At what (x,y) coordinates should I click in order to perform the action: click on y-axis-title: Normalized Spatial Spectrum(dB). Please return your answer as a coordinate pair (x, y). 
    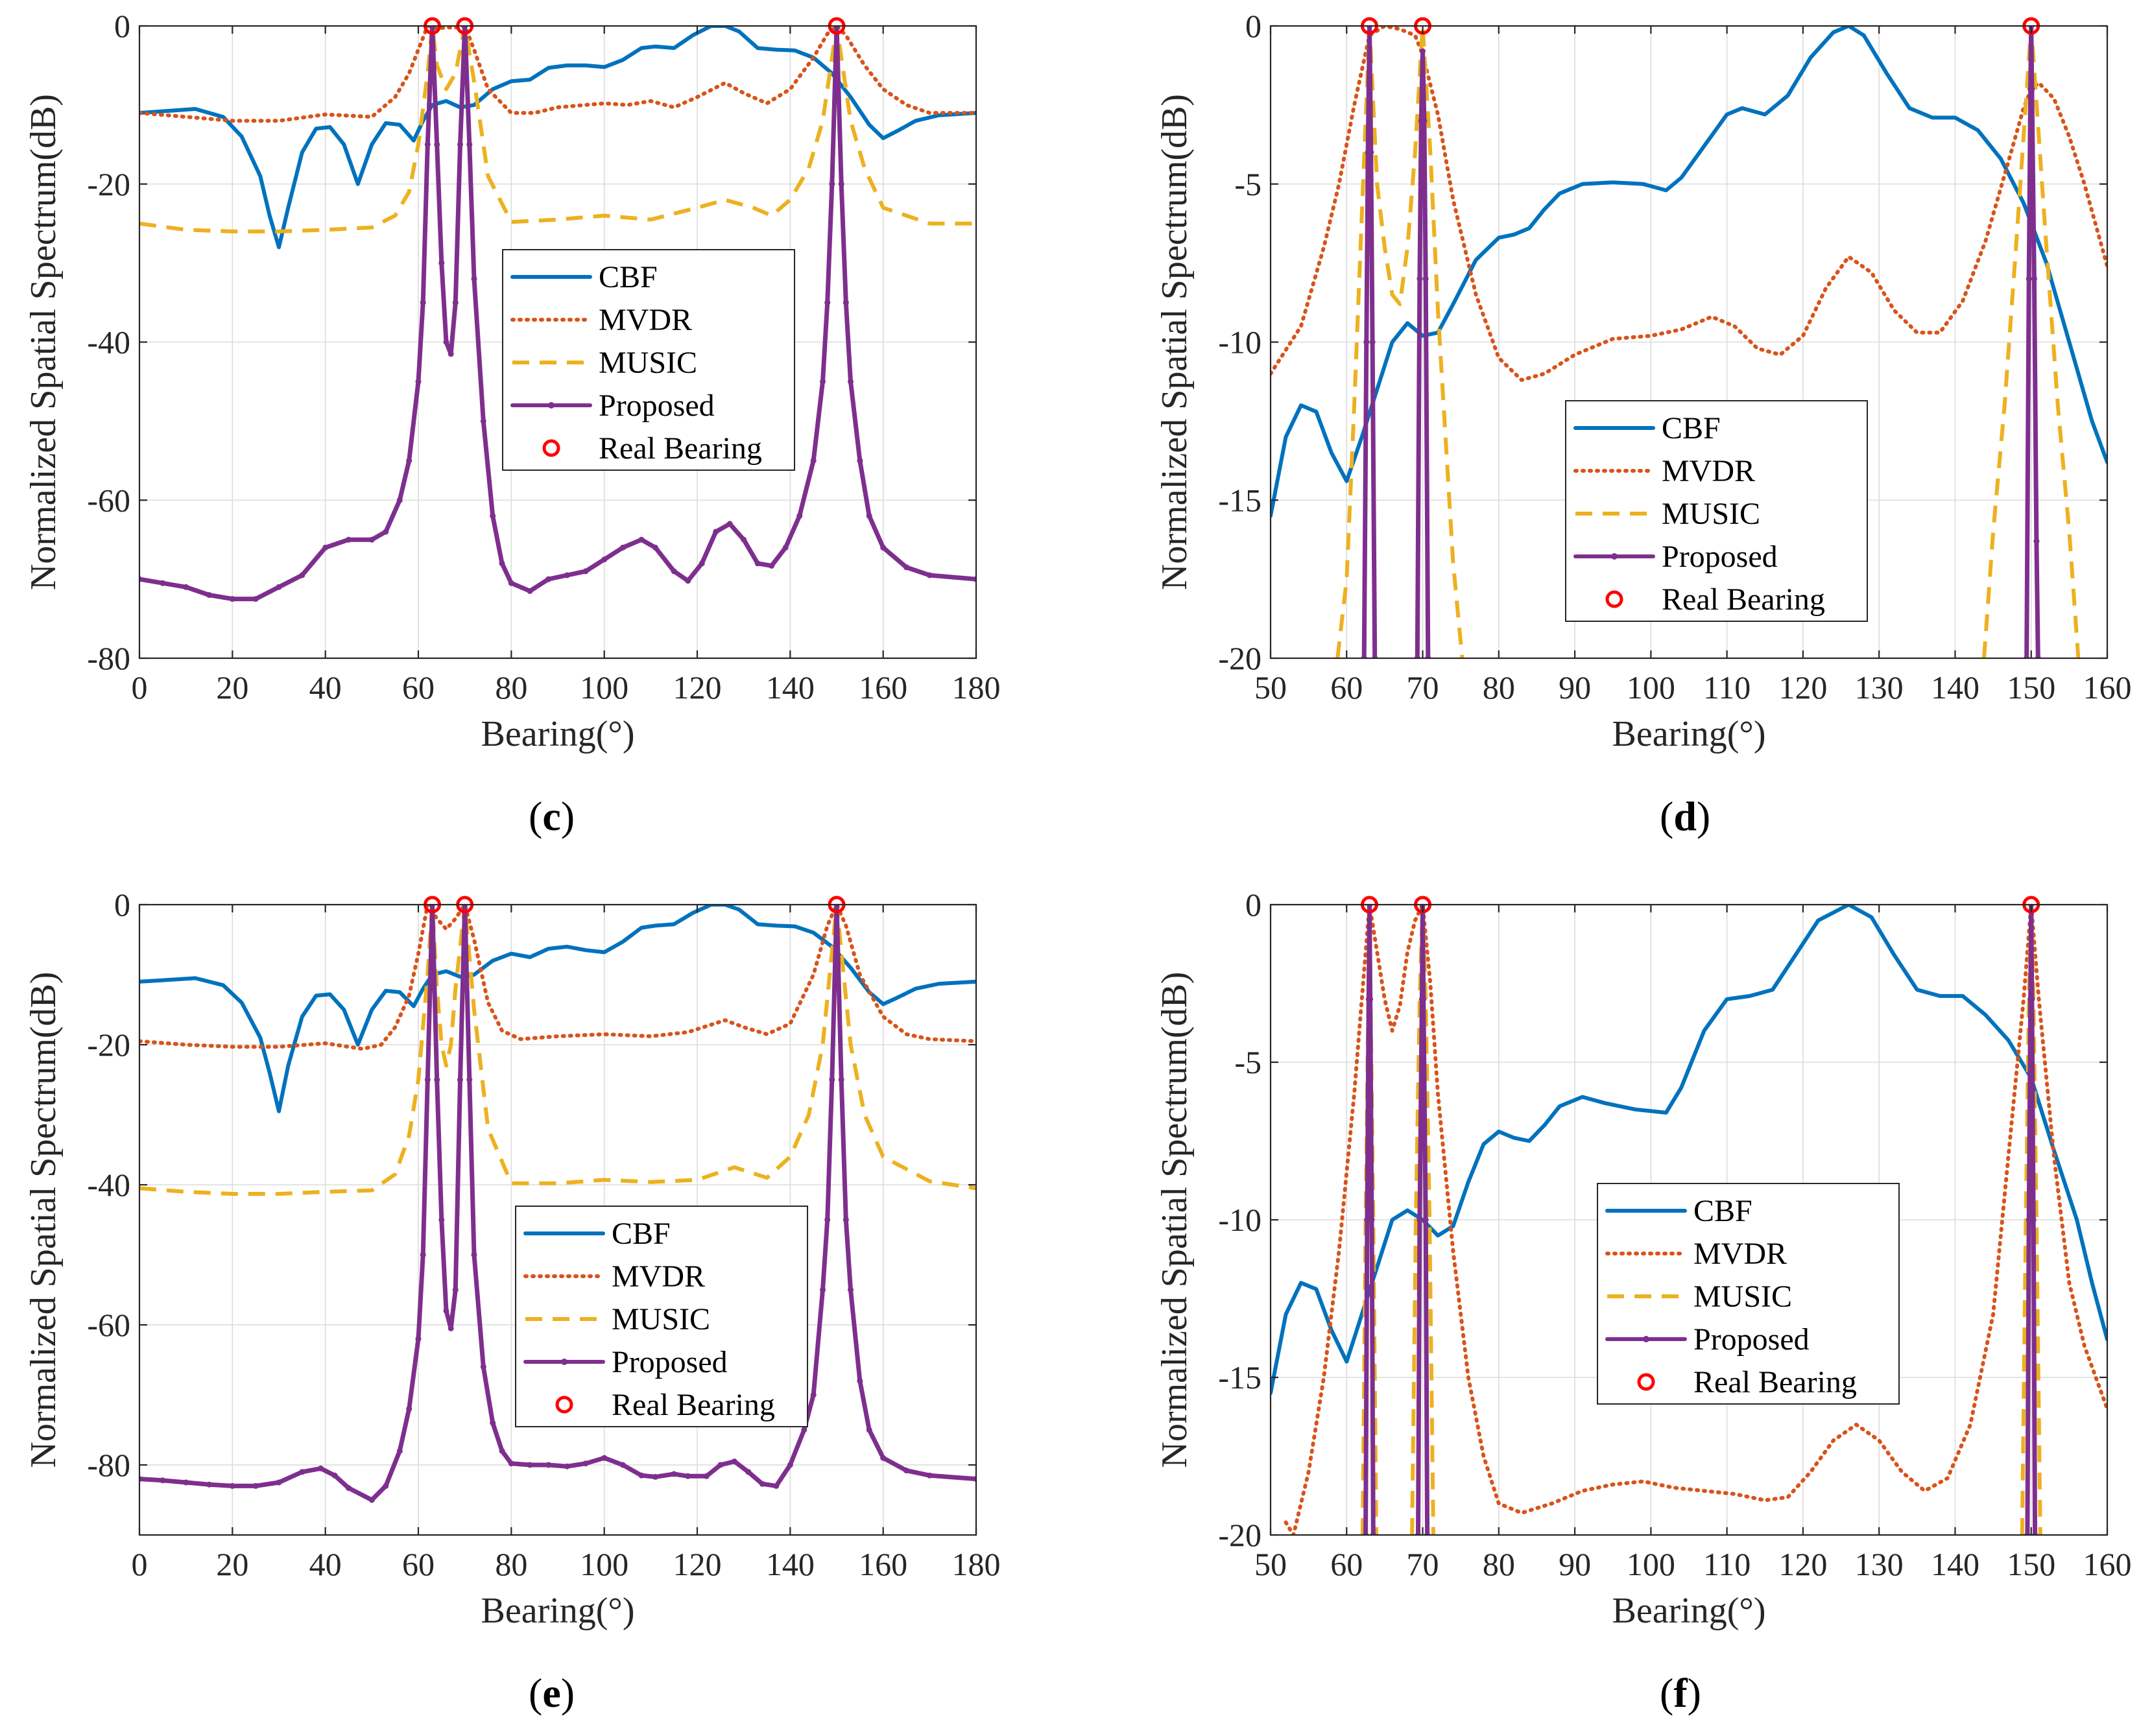
    Looking at the image, I should click on (1174, 342).